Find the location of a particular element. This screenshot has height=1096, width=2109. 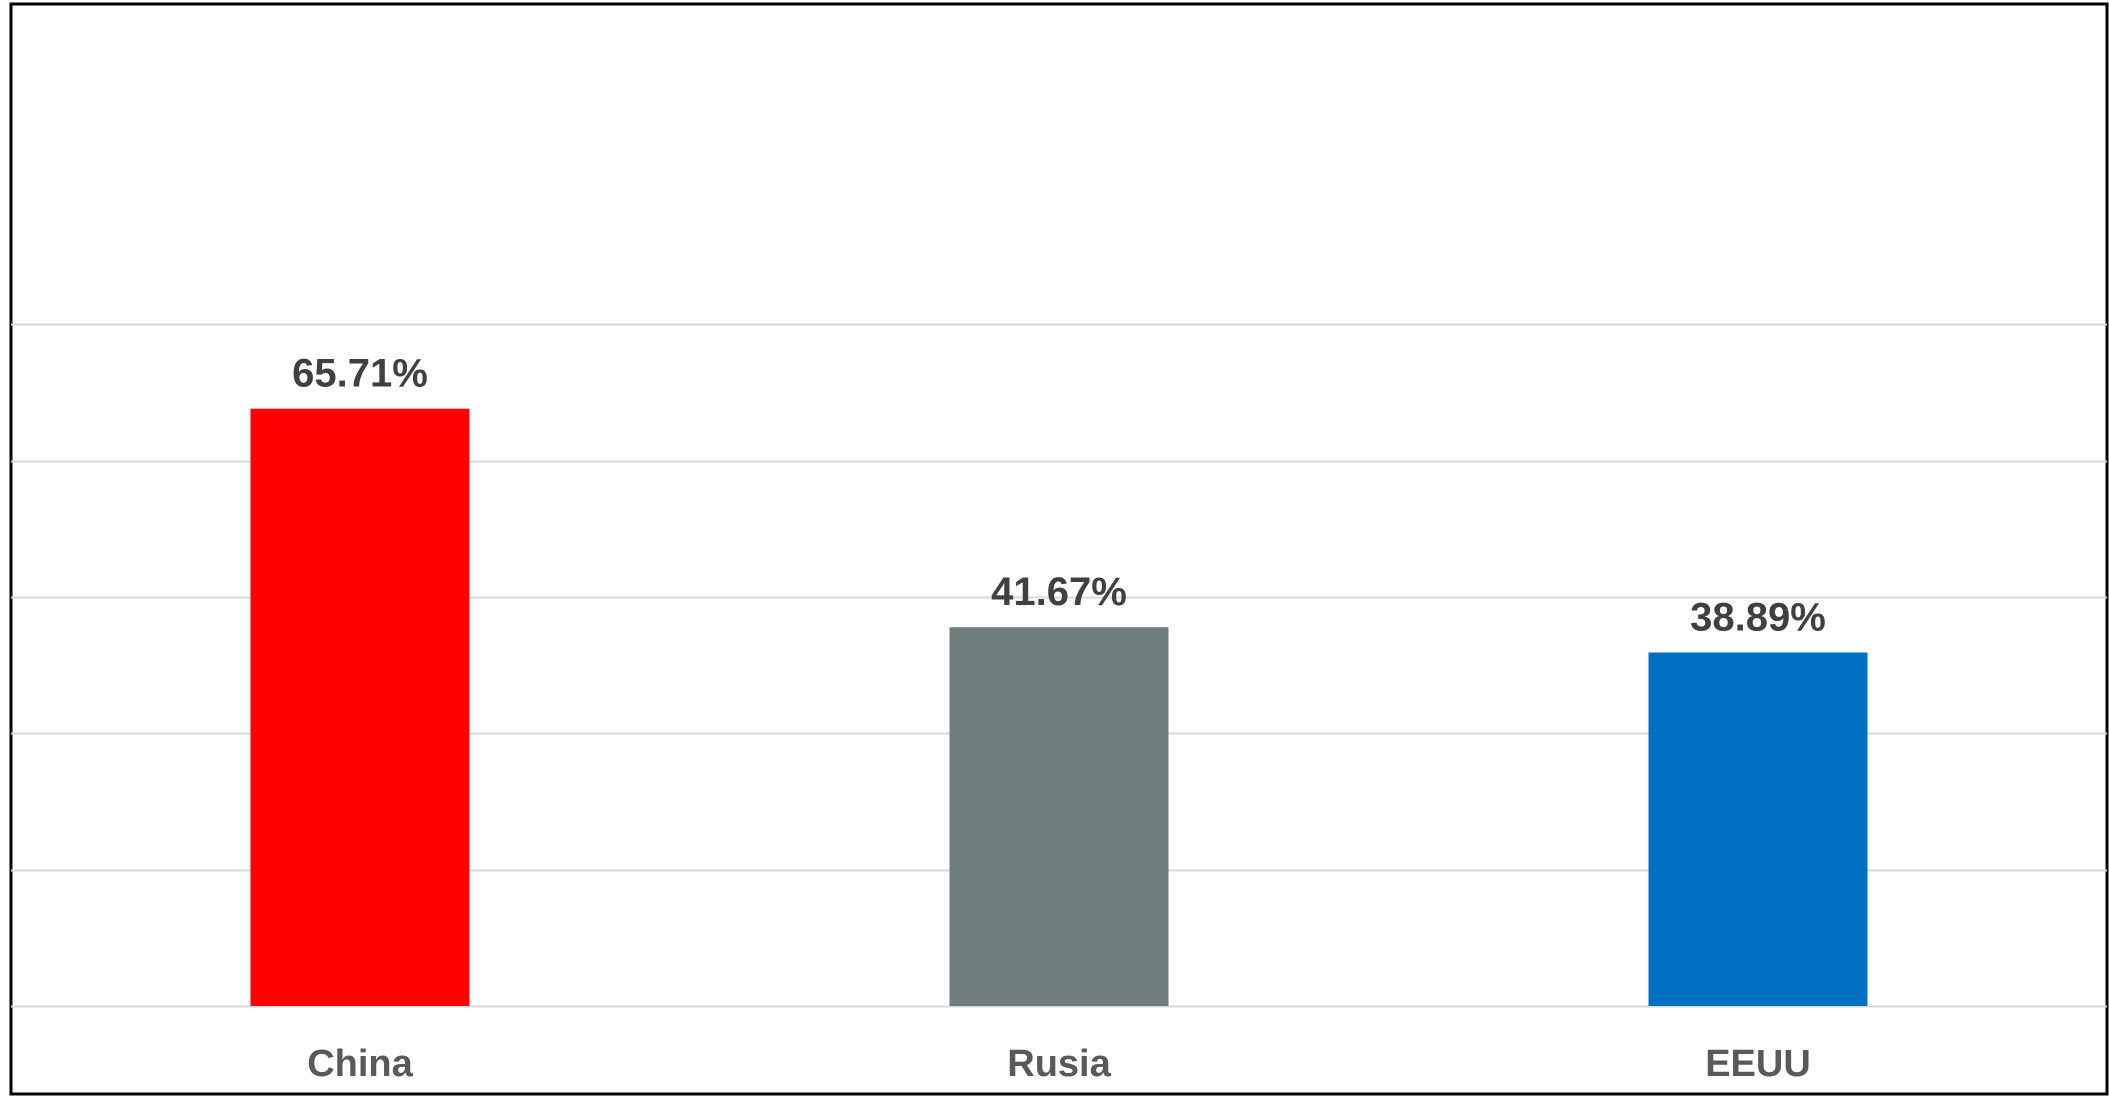

bar-china is located at coordinates (360, 707).